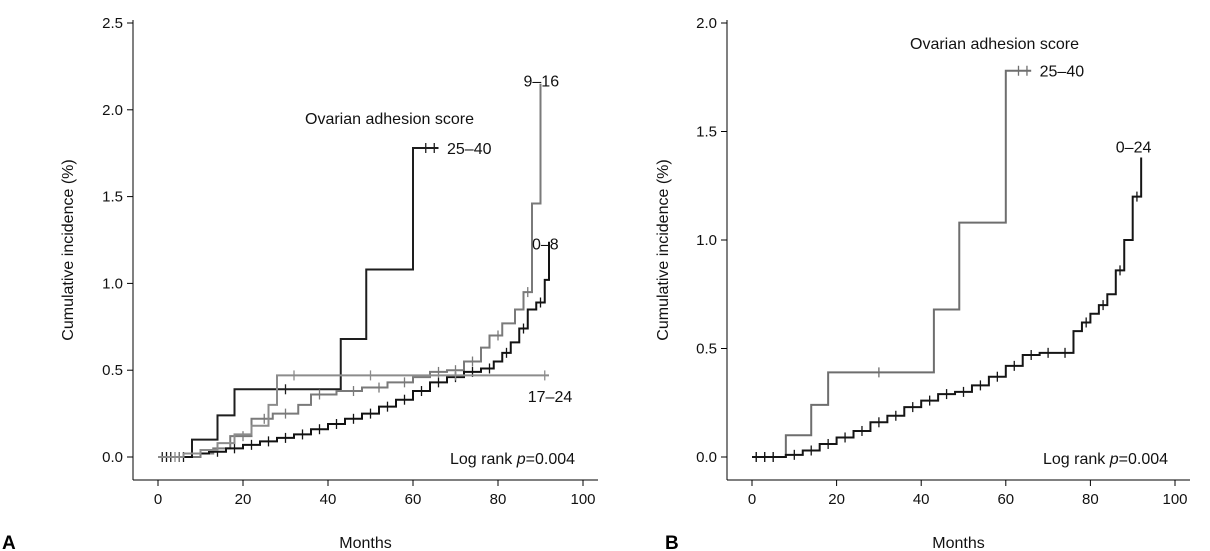  Describe the element at coordinates (545, 244) in the screenshot. I see `series-label: 0–8` at that location.